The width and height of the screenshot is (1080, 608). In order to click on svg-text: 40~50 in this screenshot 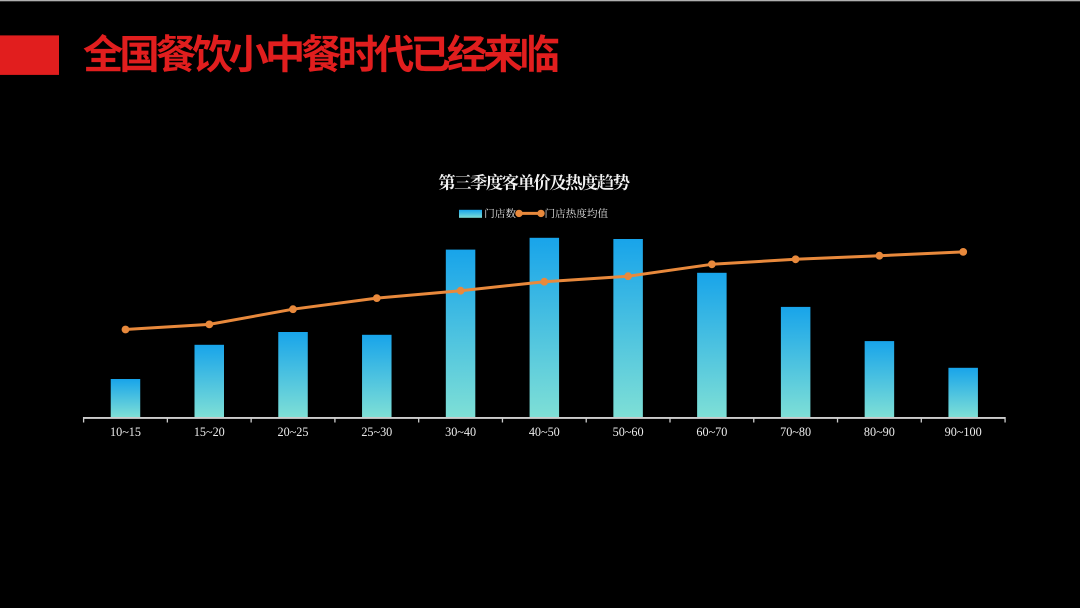, I will do `click(544, 432)`.